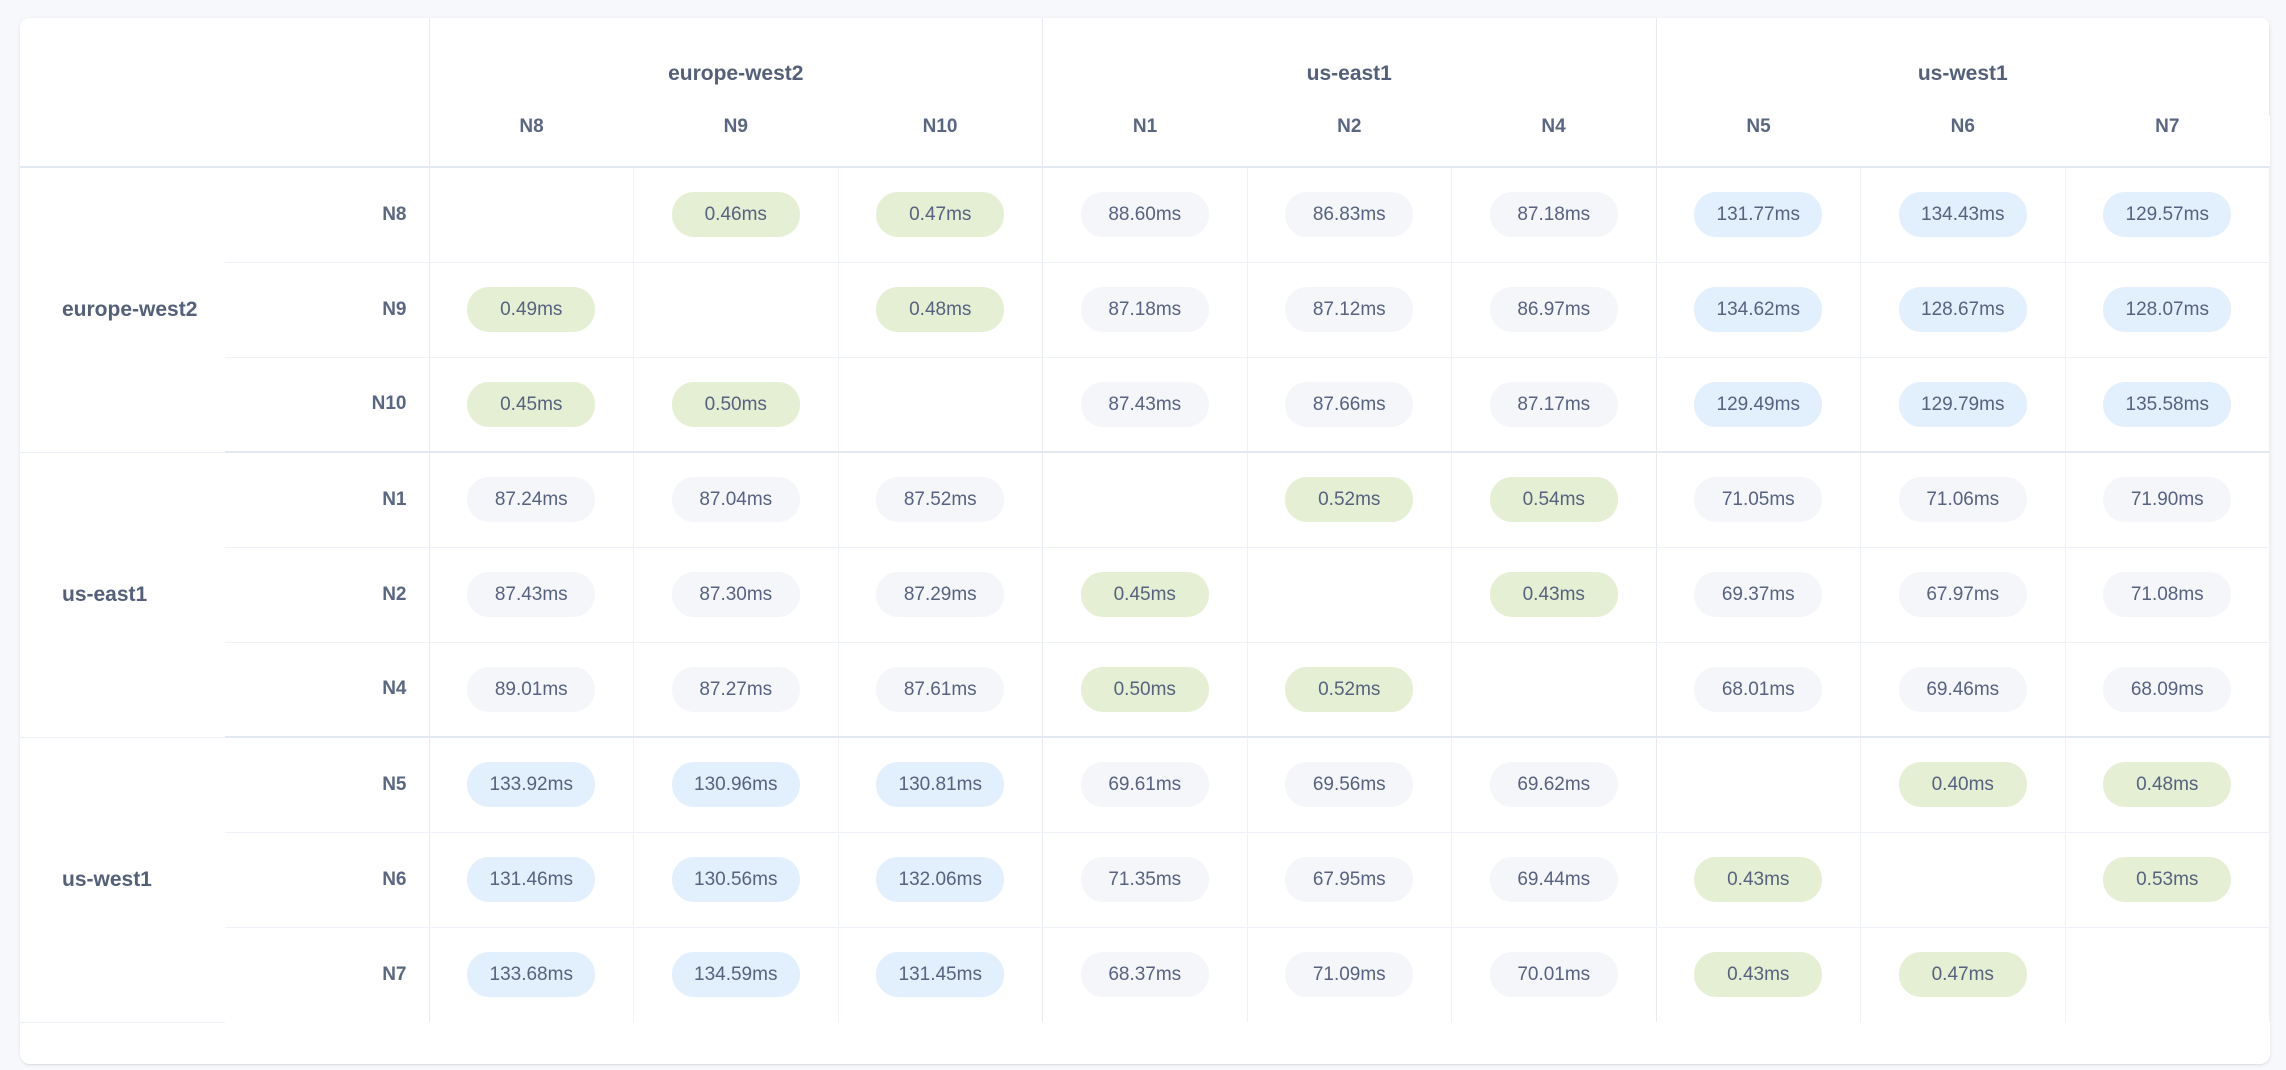  I want to click on latency-cell: 71.35ms, so click(1145, 880).